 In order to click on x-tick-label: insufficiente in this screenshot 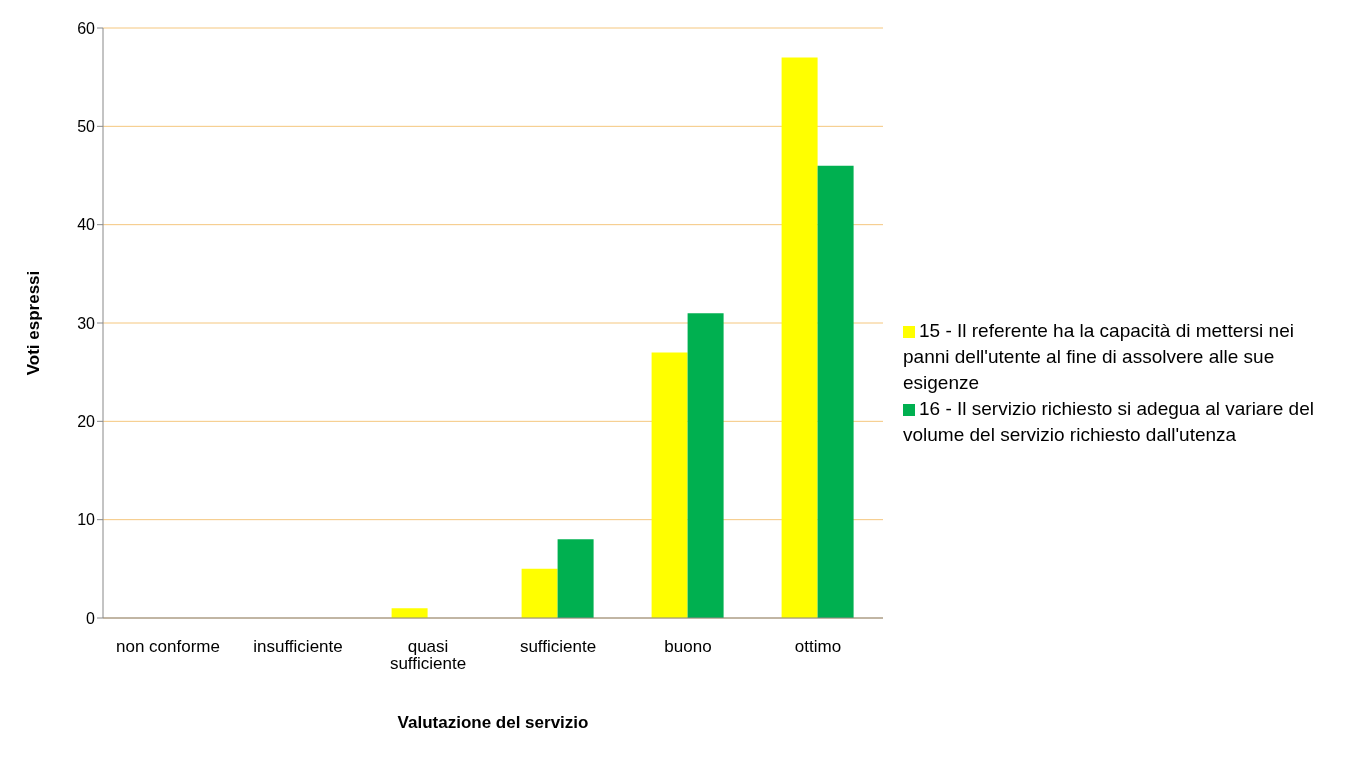, I will do `click(298, 647)`.